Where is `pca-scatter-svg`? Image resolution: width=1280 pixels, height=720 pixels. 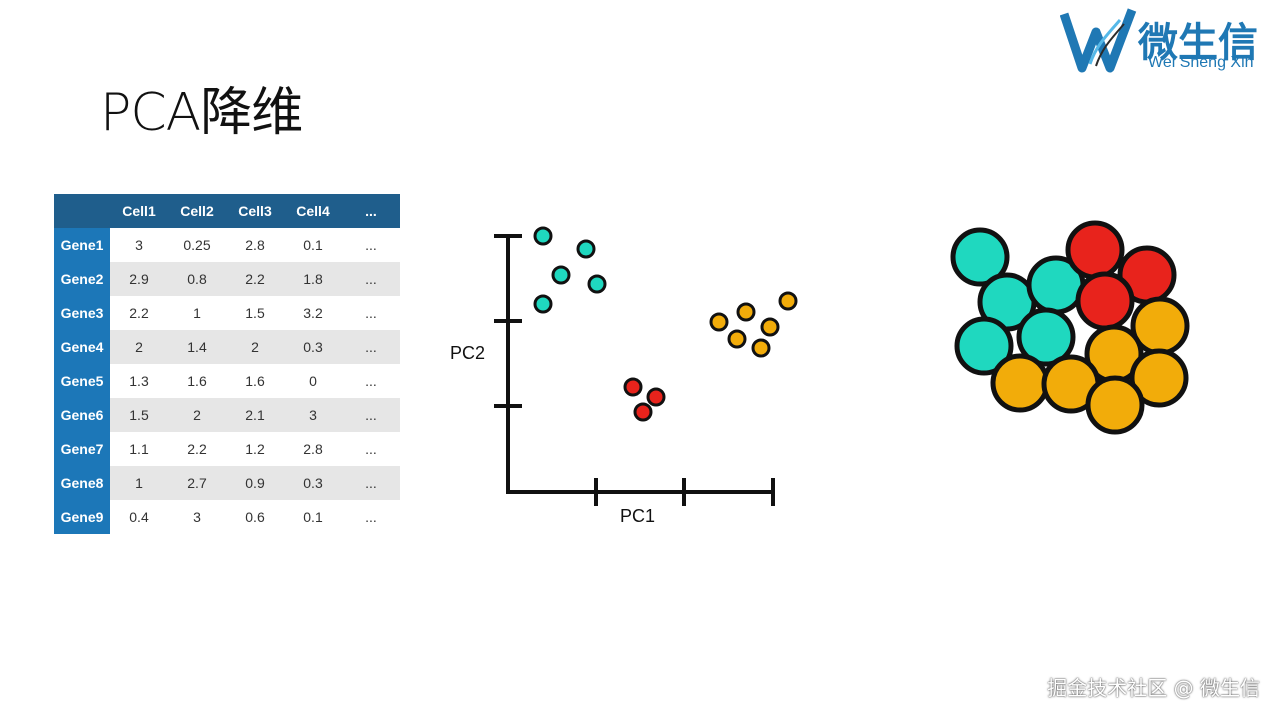
pca-scatter-svg is located at coordinates (646, 366).